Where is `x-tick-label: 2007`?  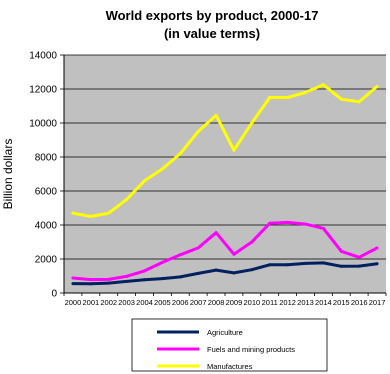
x-tick-label: 2007 is located at coordinates (198, 302).